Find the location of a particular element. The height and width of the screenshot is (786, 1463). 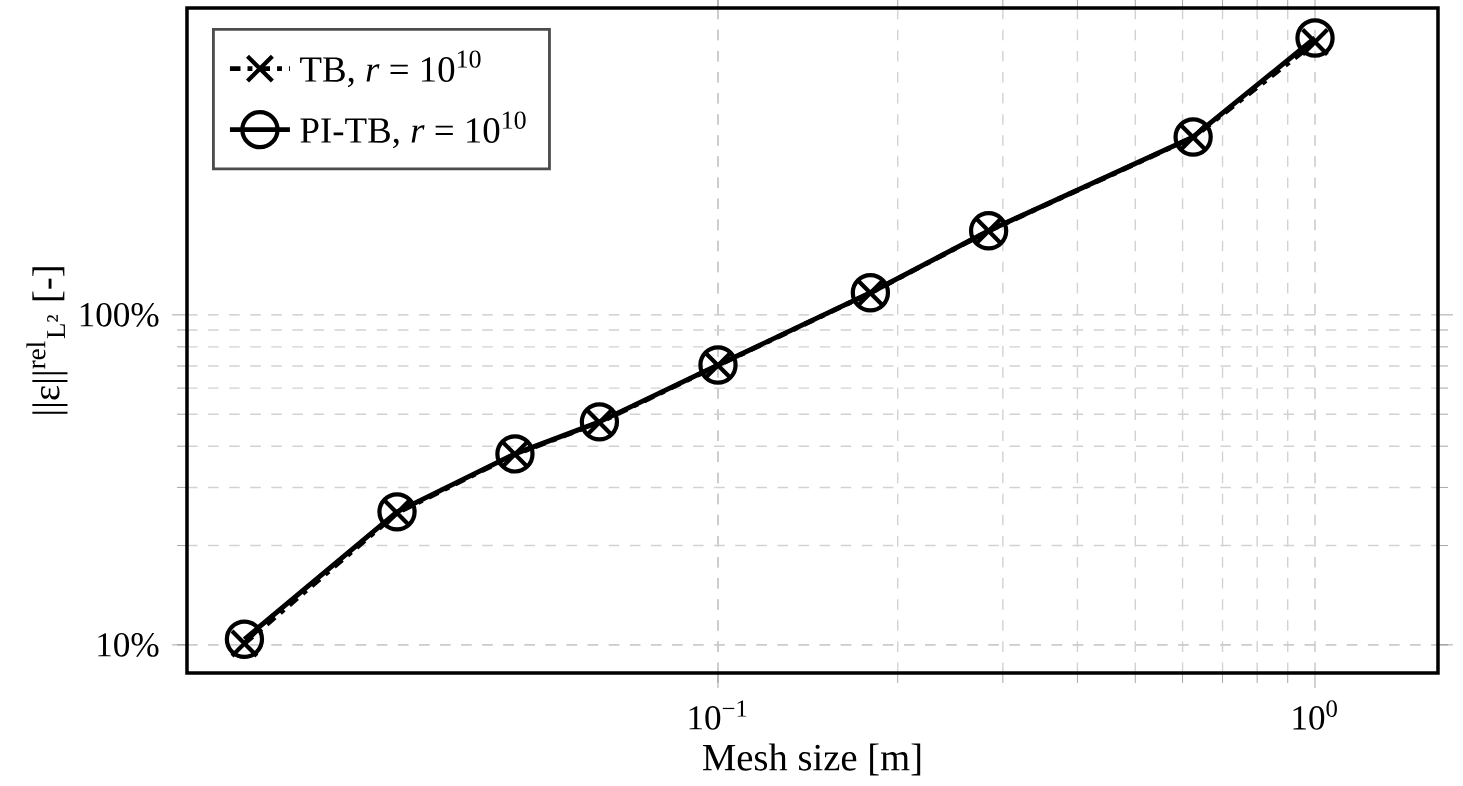

legend-label: PI-TB, r = 10$^{10}$ is located at coordinates (413, 130).